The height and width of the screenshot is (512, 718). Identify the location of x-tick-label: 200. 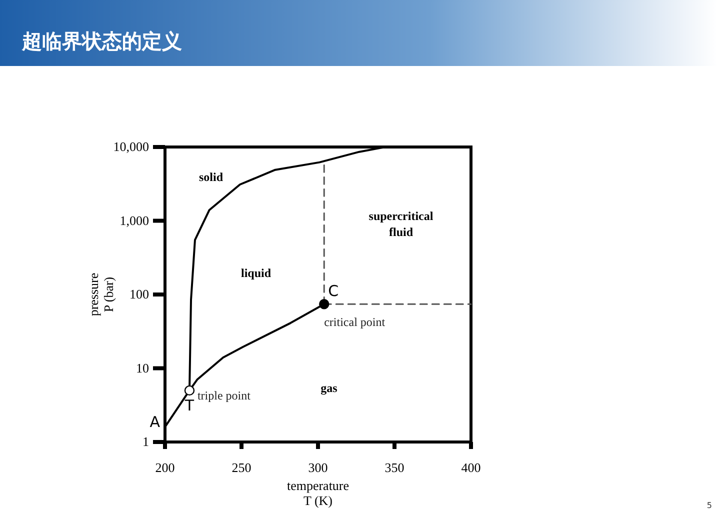
(165, 467).